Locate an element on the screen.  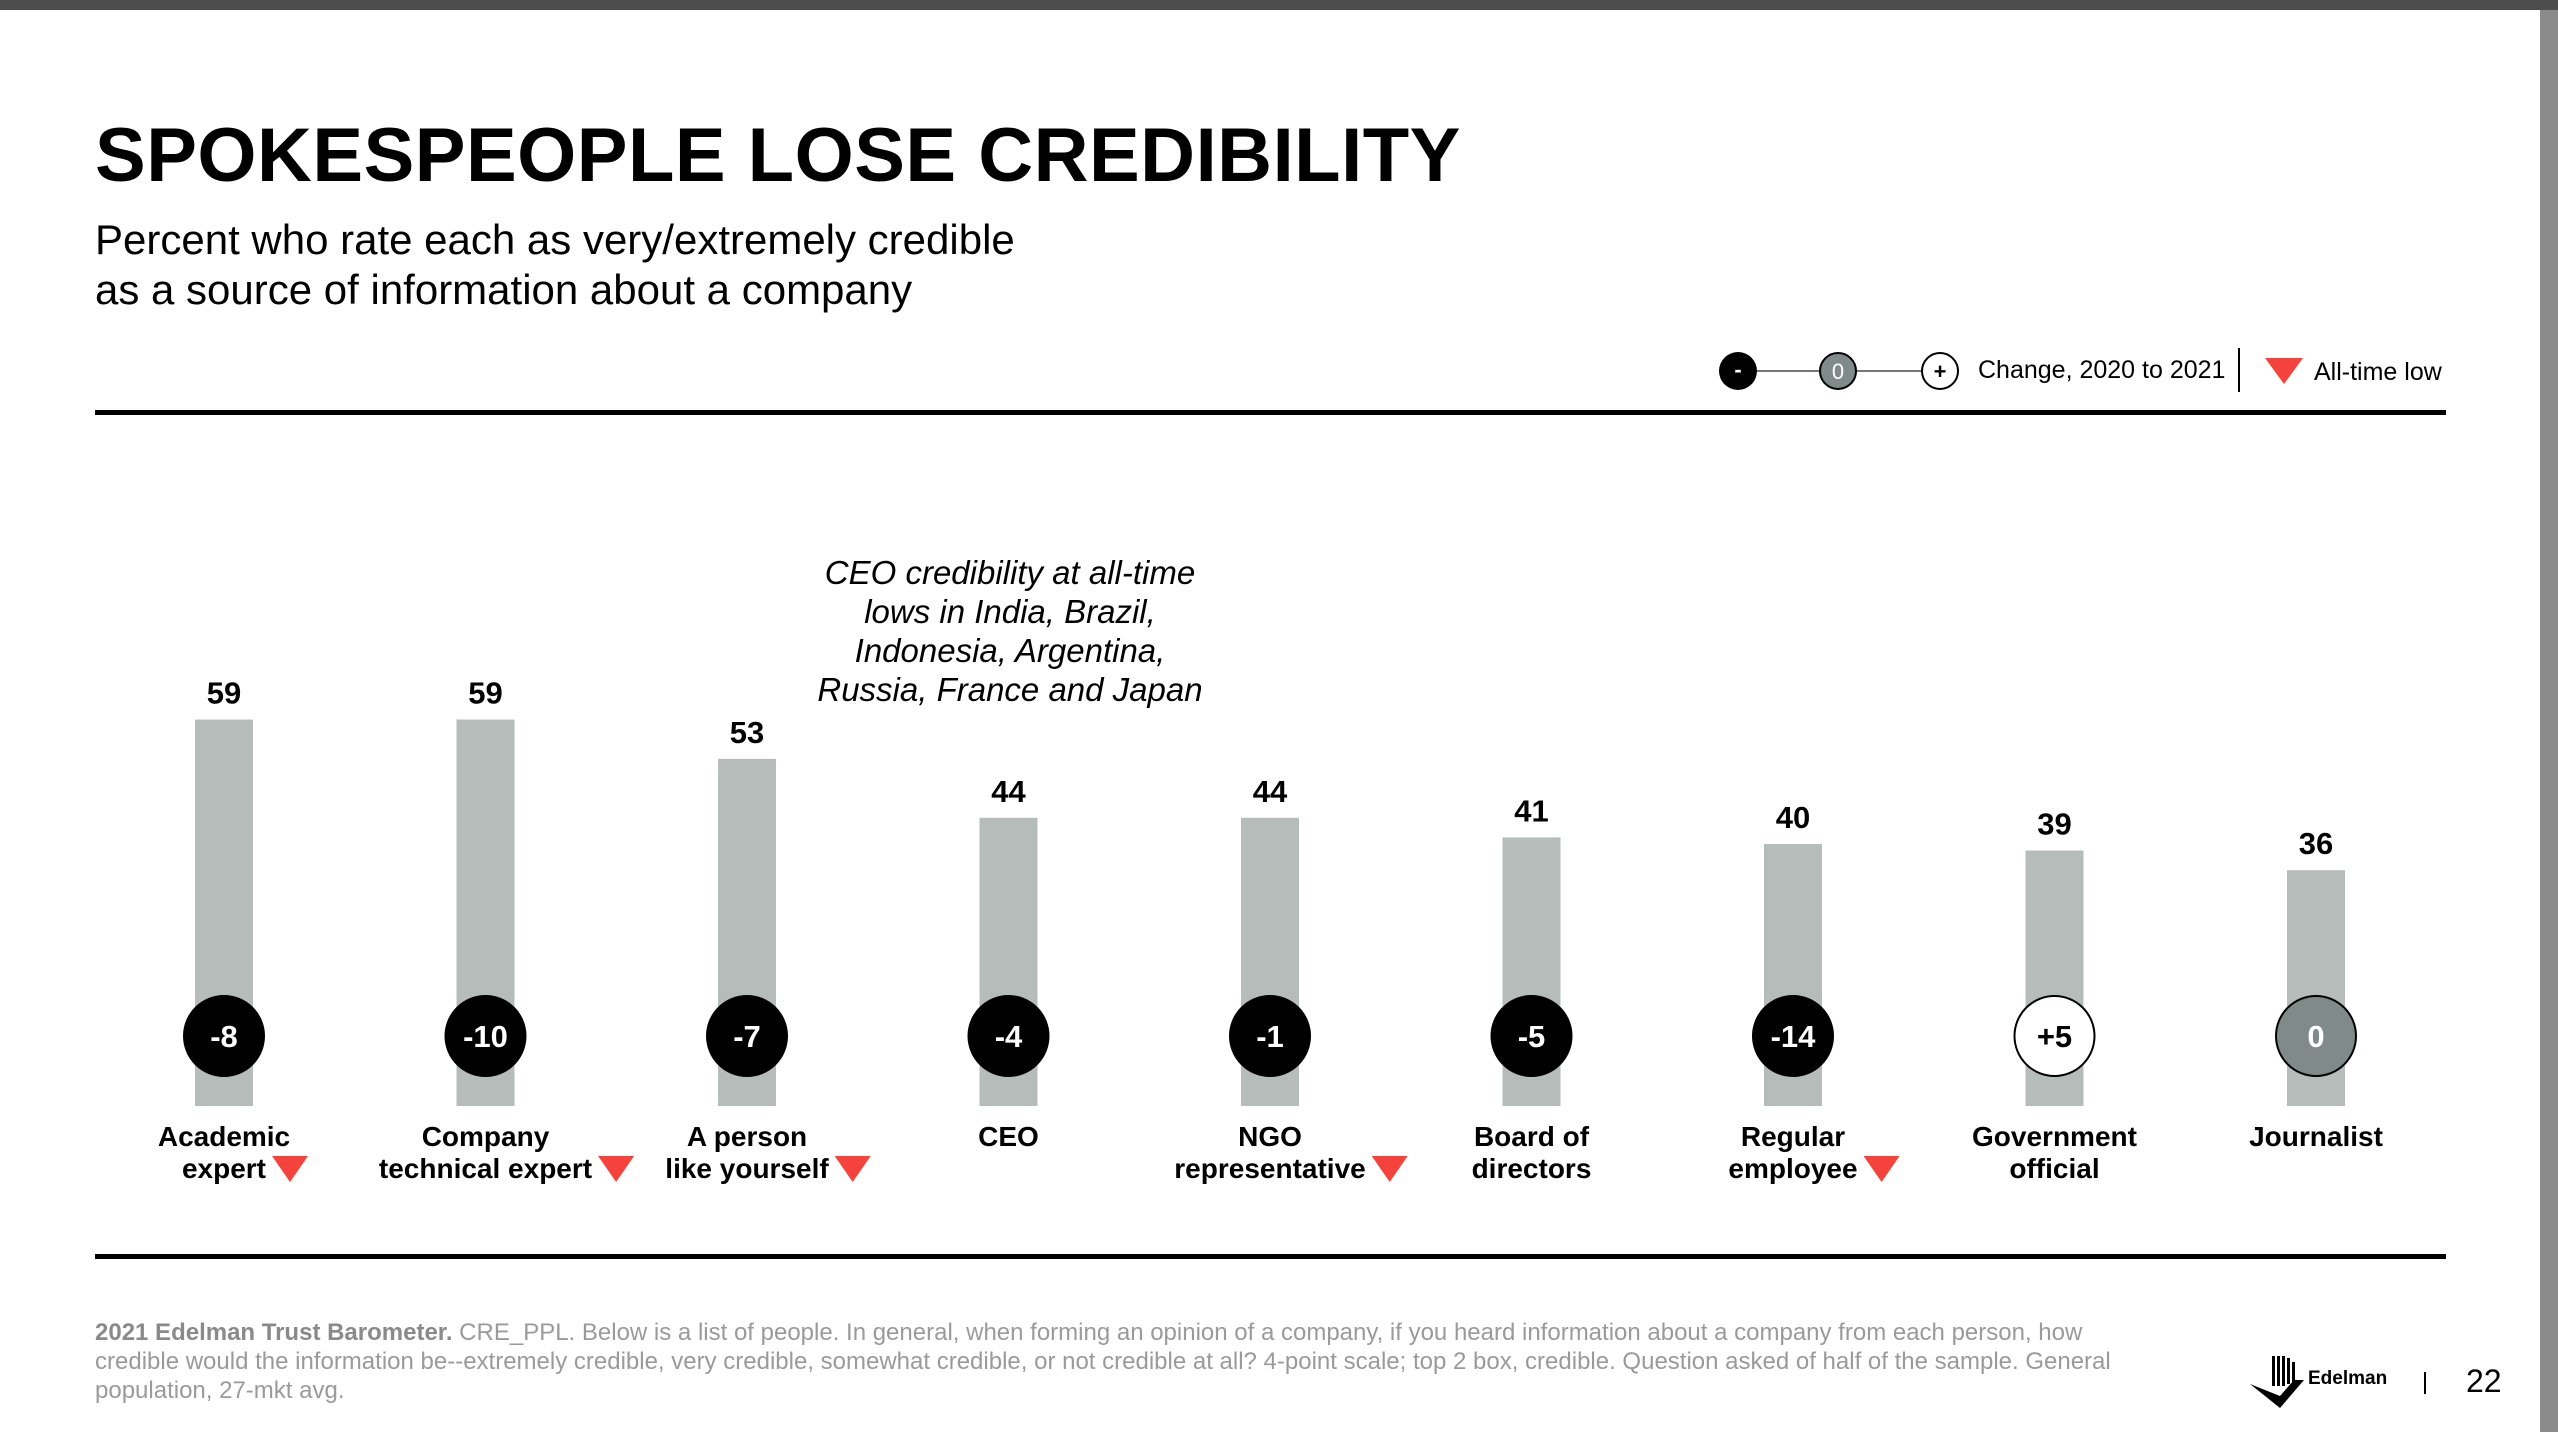
page-title: SPOKESPEOPLE LOSE CREDIBILITY is located at coordinates (778, 155).